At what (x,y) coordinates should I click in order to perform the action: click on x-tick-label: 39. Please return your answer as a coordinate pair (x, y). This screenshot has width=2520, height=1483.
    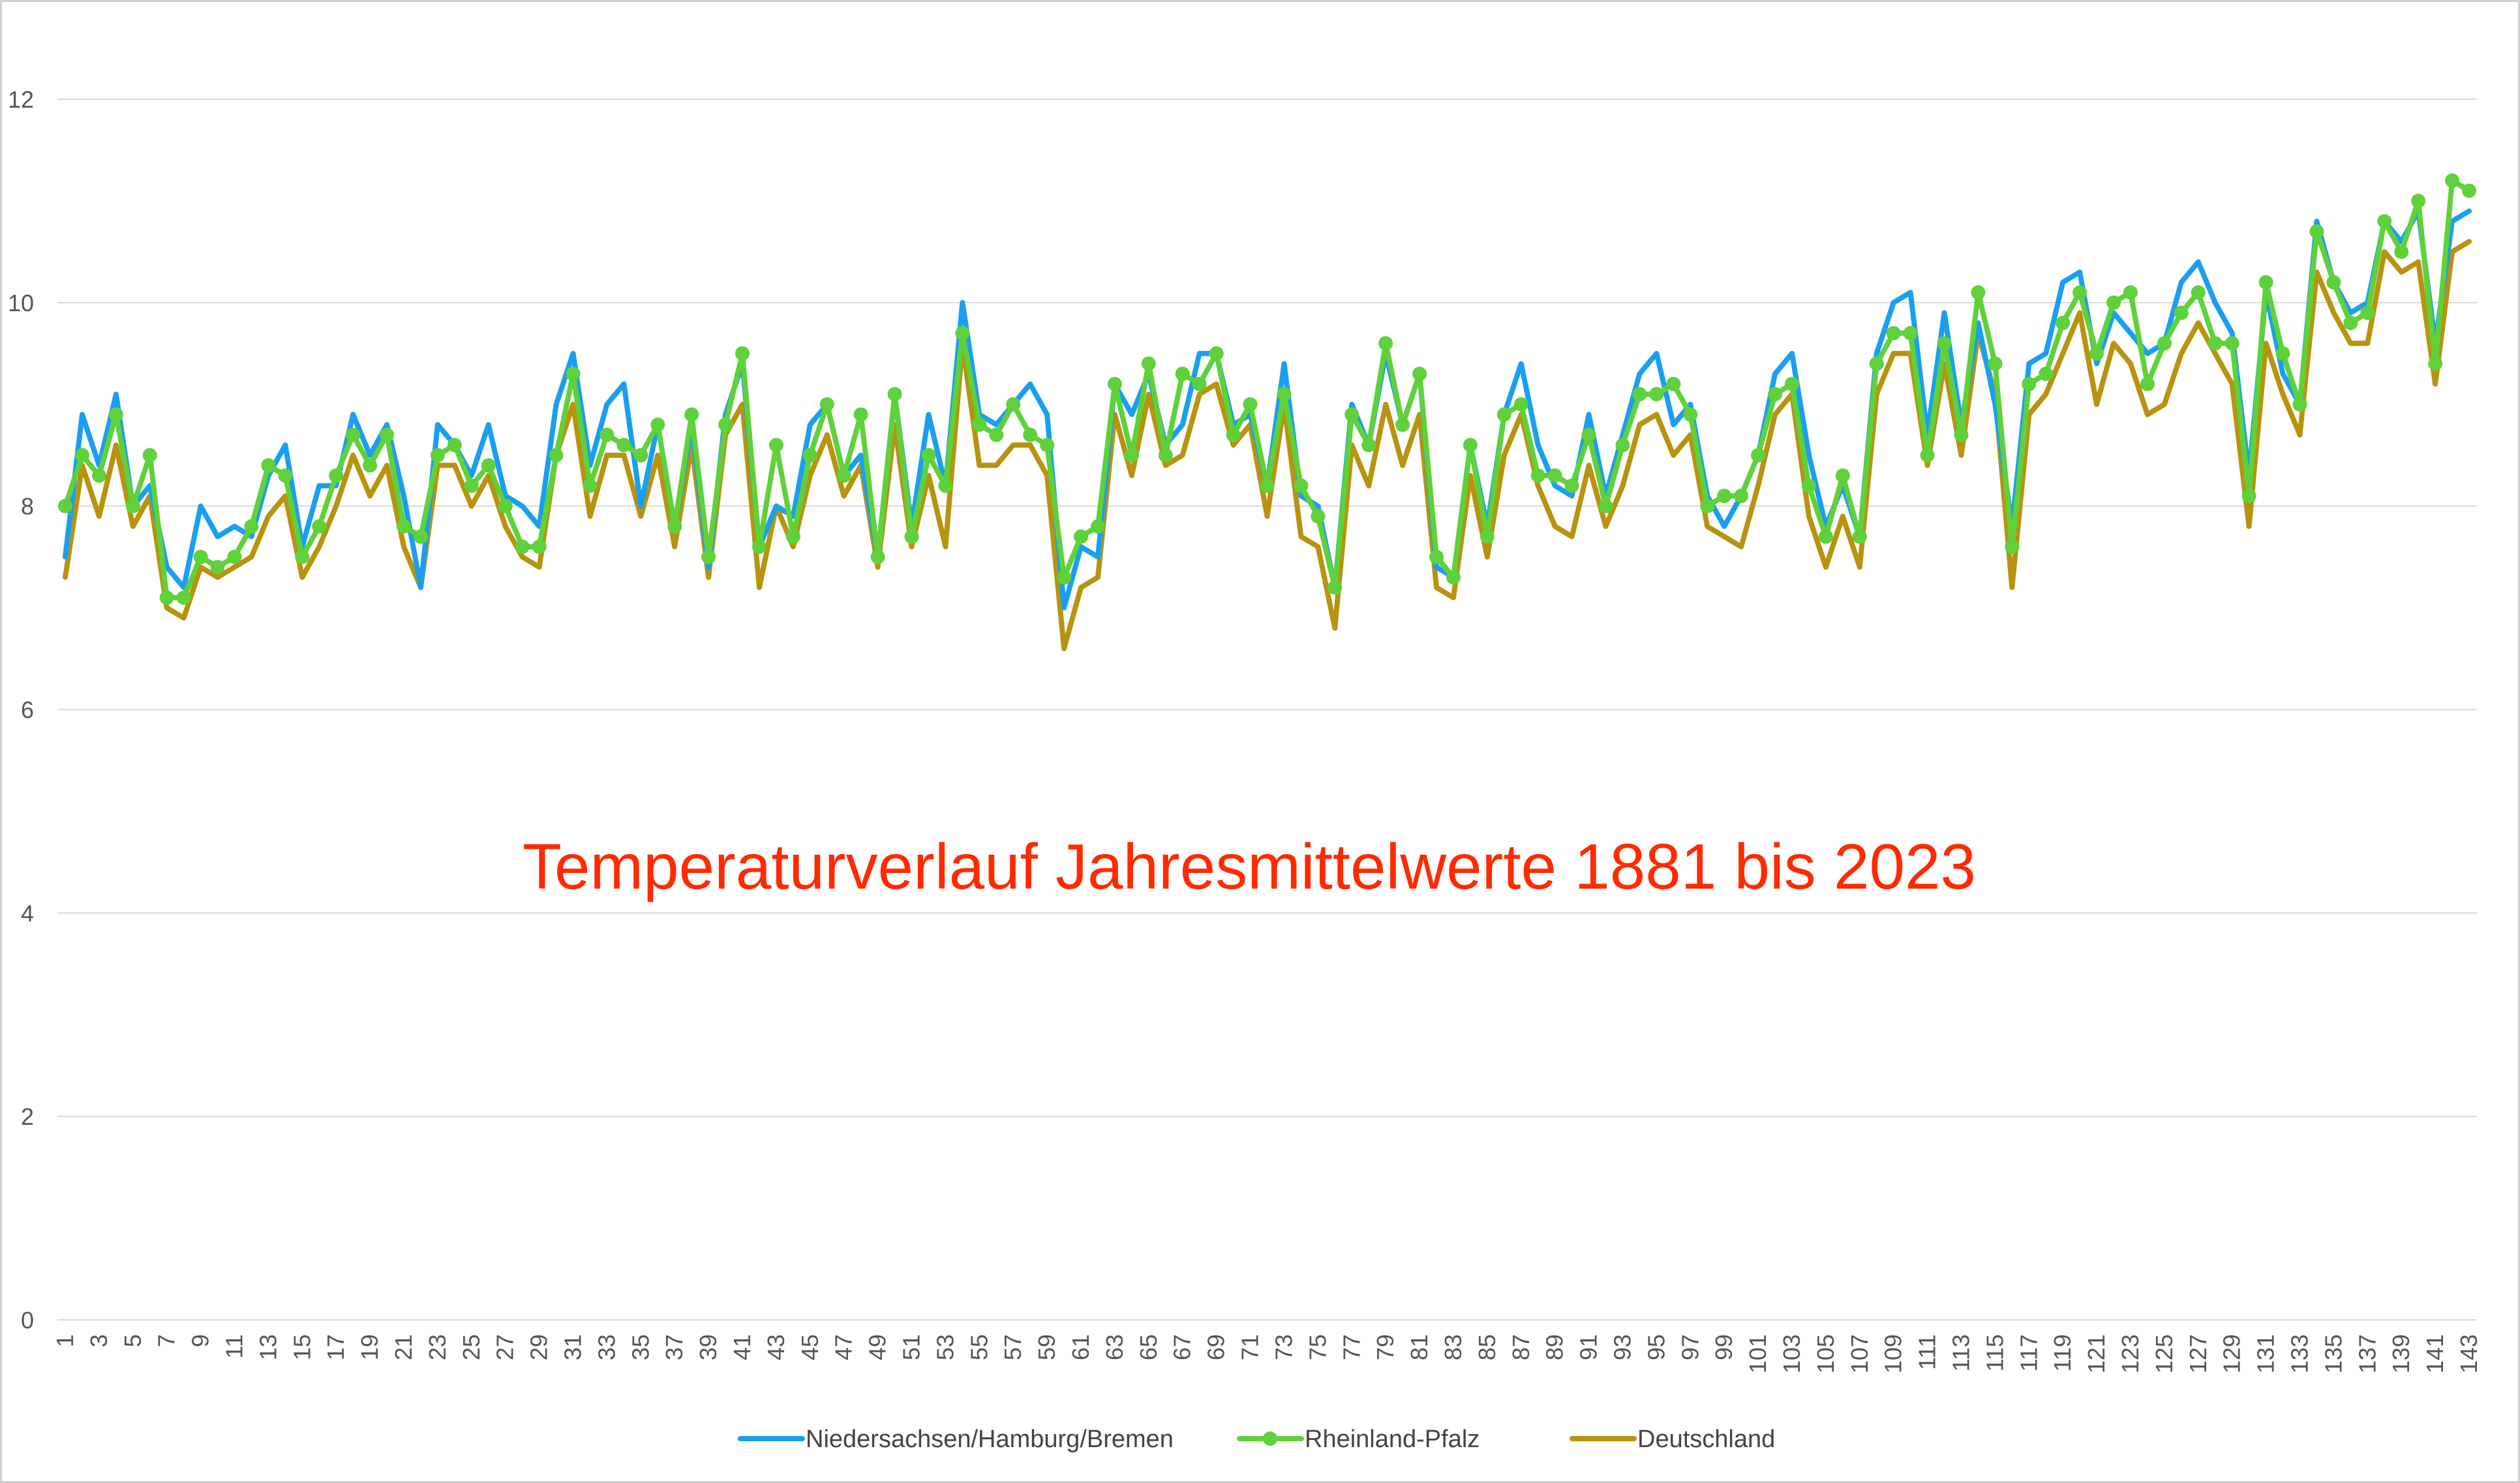
    Looking at the image, I should click on (708, 1347).